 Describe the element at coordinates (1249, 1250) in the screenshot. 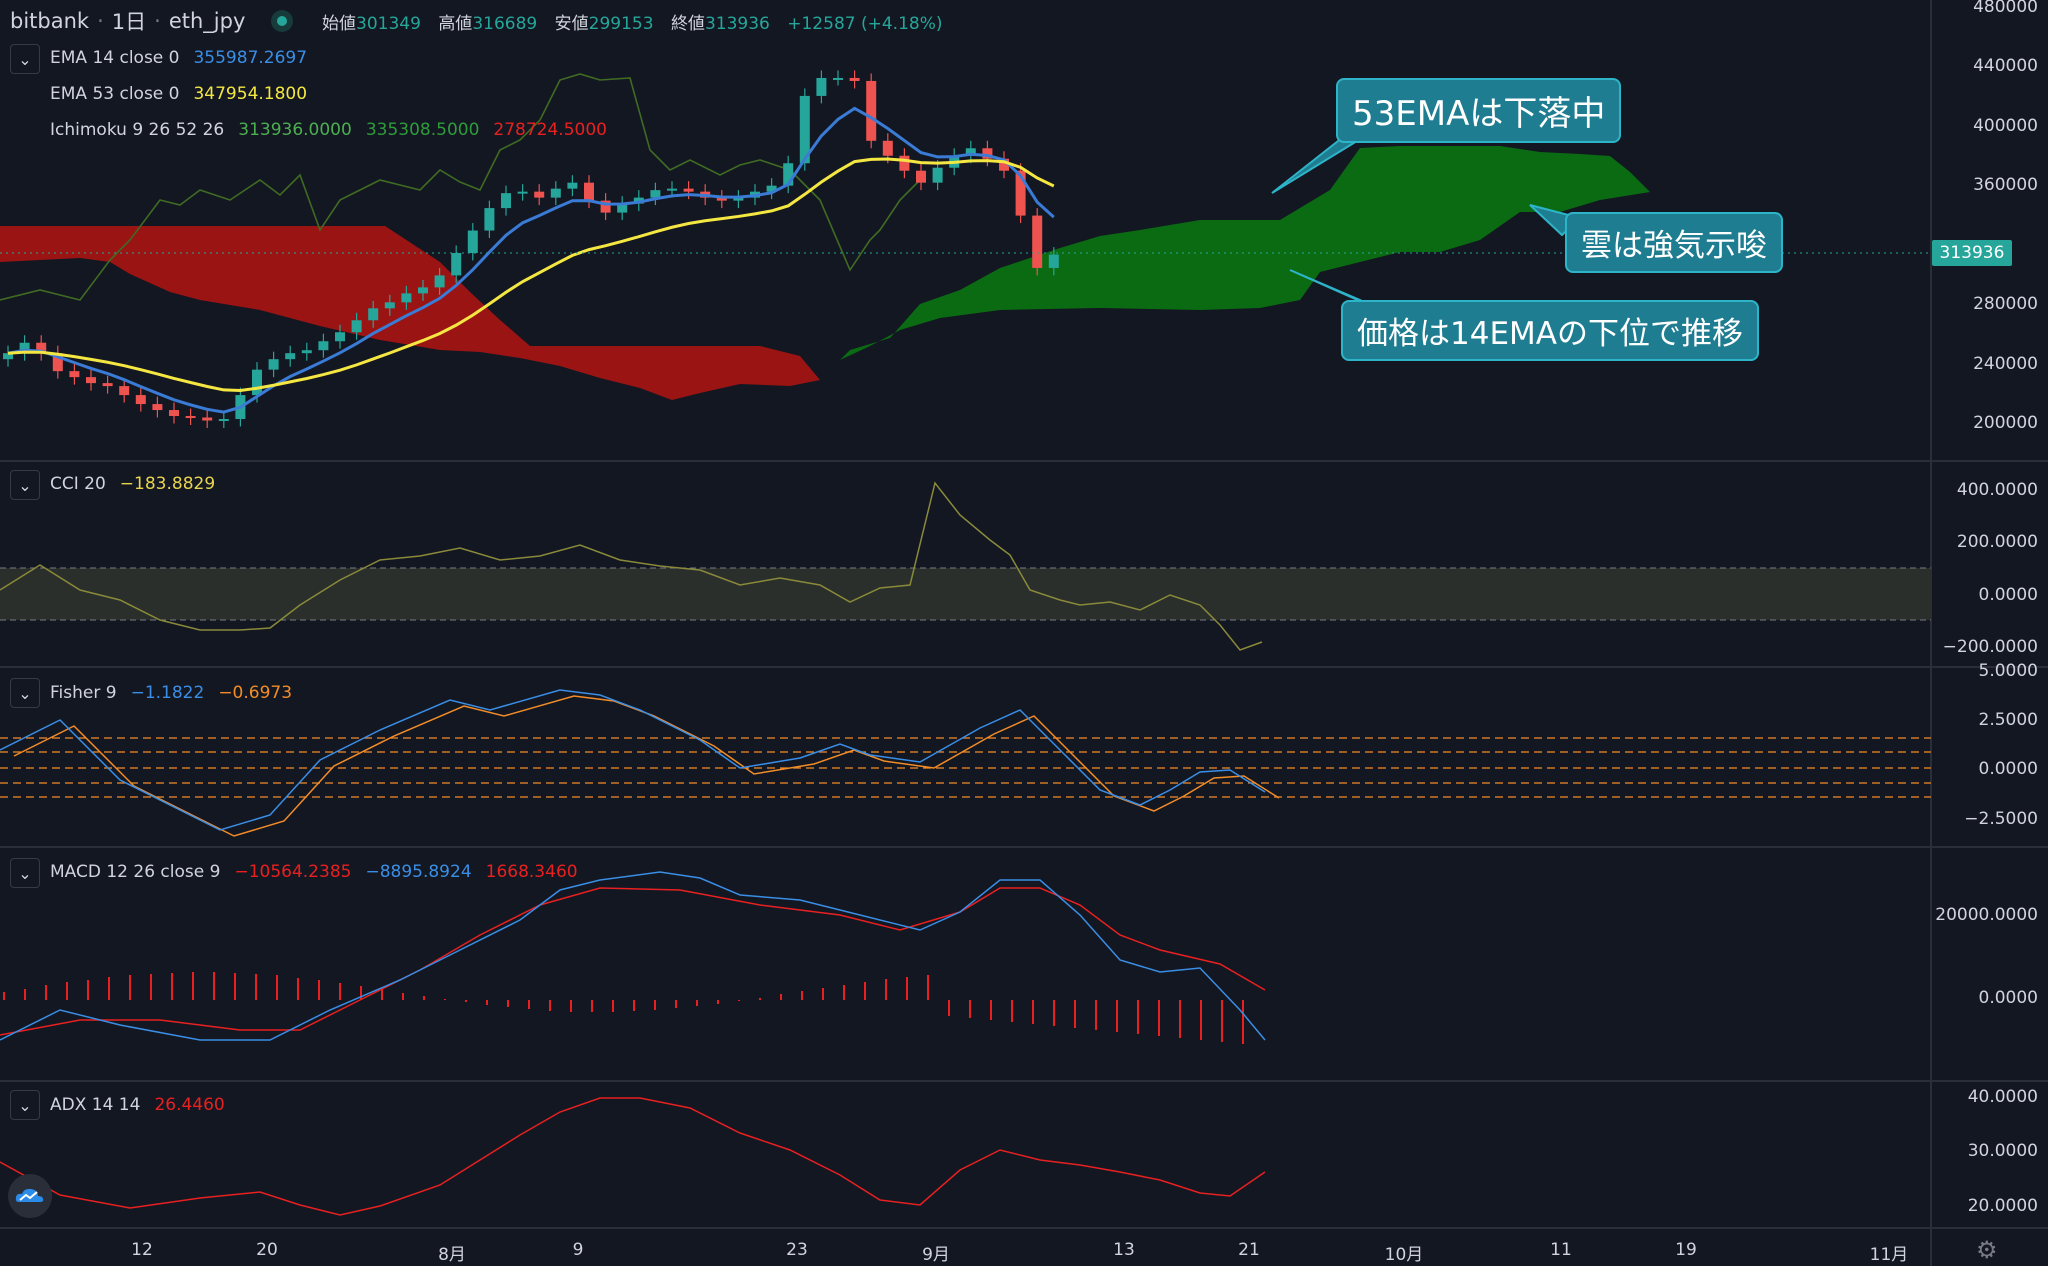

I see `time-tick: 21` at that location.